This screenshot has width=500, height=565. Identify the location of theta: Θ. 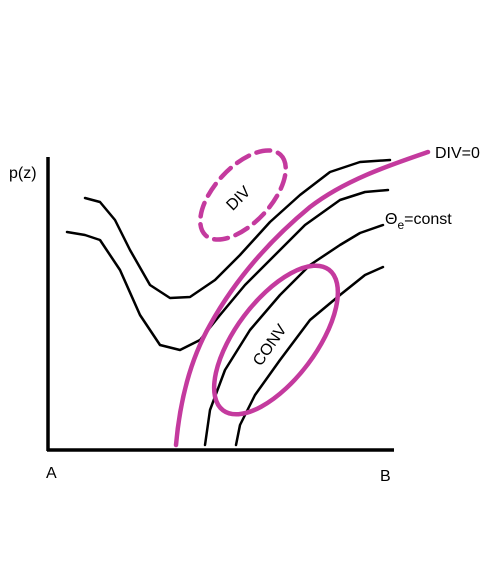
(391, 219).